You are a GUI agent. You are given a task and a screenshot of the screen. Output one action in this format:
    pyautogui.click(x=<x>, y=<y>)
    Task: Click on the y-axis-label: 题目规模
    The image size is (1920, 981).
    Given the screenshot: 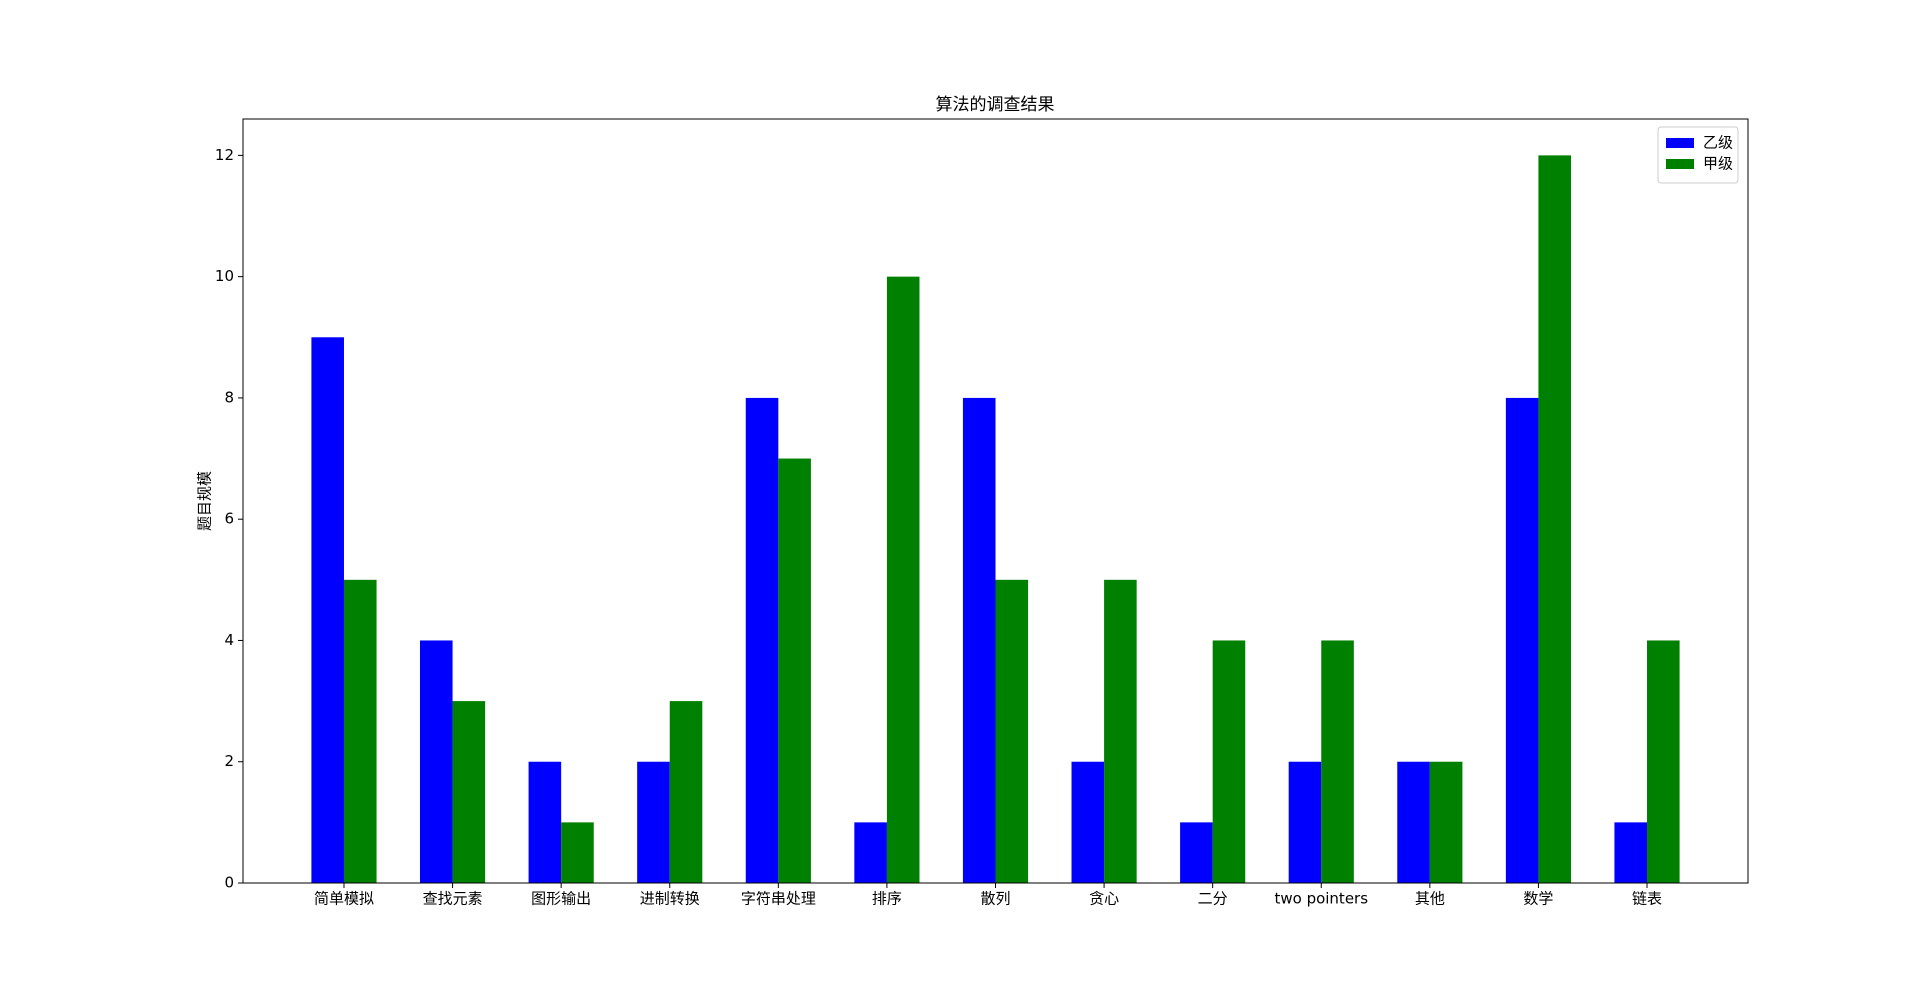 What is the action you would take?
    pyautogui.click(x=205, y=501)
    